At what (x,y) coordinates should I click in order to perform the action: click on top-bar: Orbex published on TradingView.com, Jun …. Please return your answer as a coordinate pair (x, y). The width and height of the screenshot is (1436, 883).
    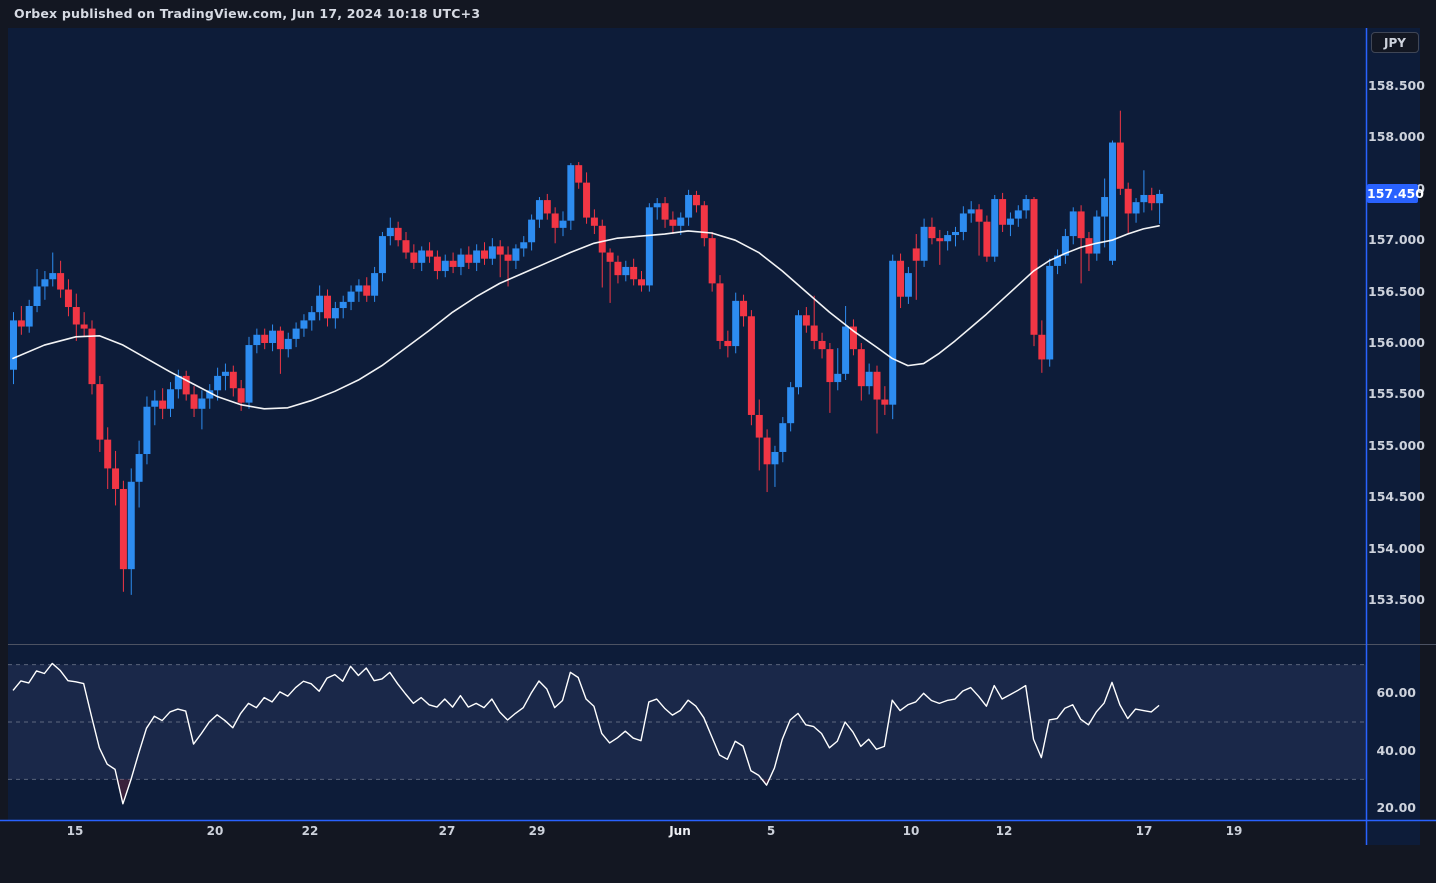
    Looking at the image, I should click on (718, 14).